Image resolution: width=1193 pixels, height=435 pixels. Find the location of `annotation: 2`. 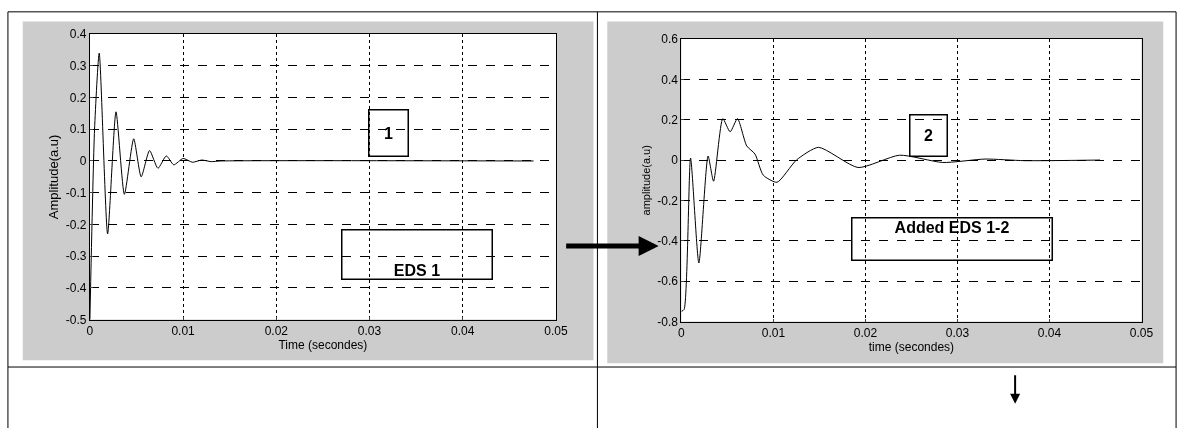

annotation: 2 is located at coordinates (928, 135).